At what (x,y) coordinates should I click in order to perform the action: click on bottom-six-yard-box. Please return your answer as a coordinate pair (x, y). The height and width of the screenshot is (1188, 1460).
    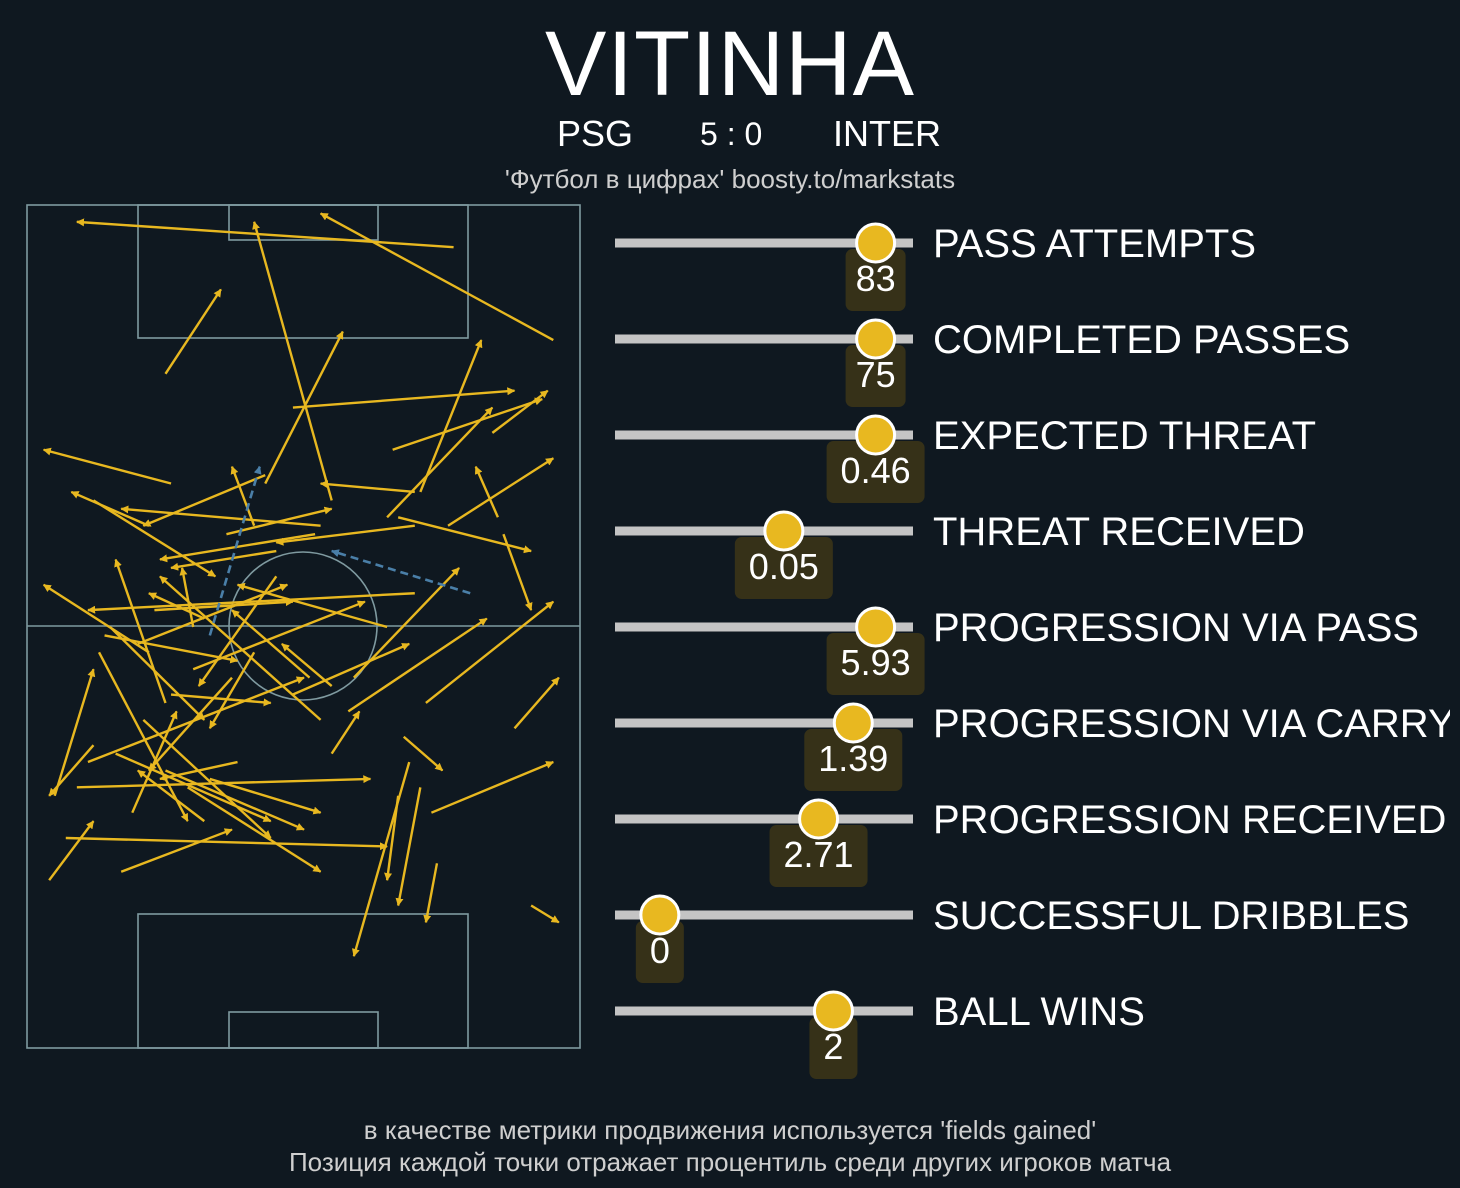
    Looking at the image, I should click on (303, 1030).